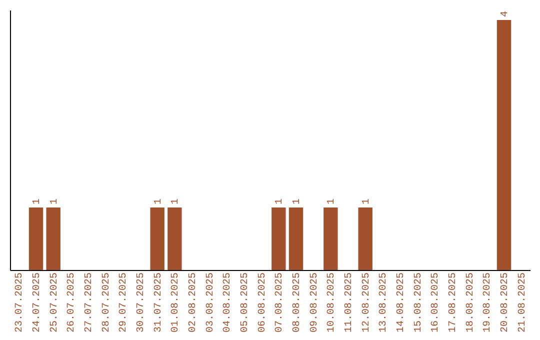 Image resolution: width=540 pixels, height=340 pixels. Describe the element at coordinates (436, 302) in the screenshot. I see `x-tick-label: 16.08.2025` at that location.